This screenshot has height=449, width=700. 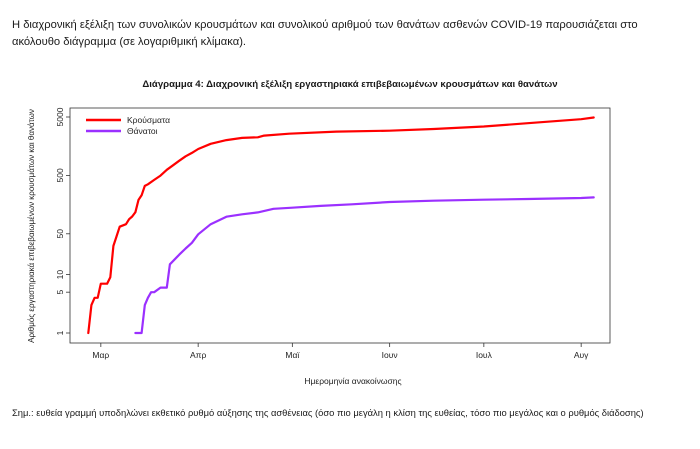 What do you see at coordinates (60, 116) in the screenshot?
I see `y-tick-label: 5000` at bounding box center [60, 116].